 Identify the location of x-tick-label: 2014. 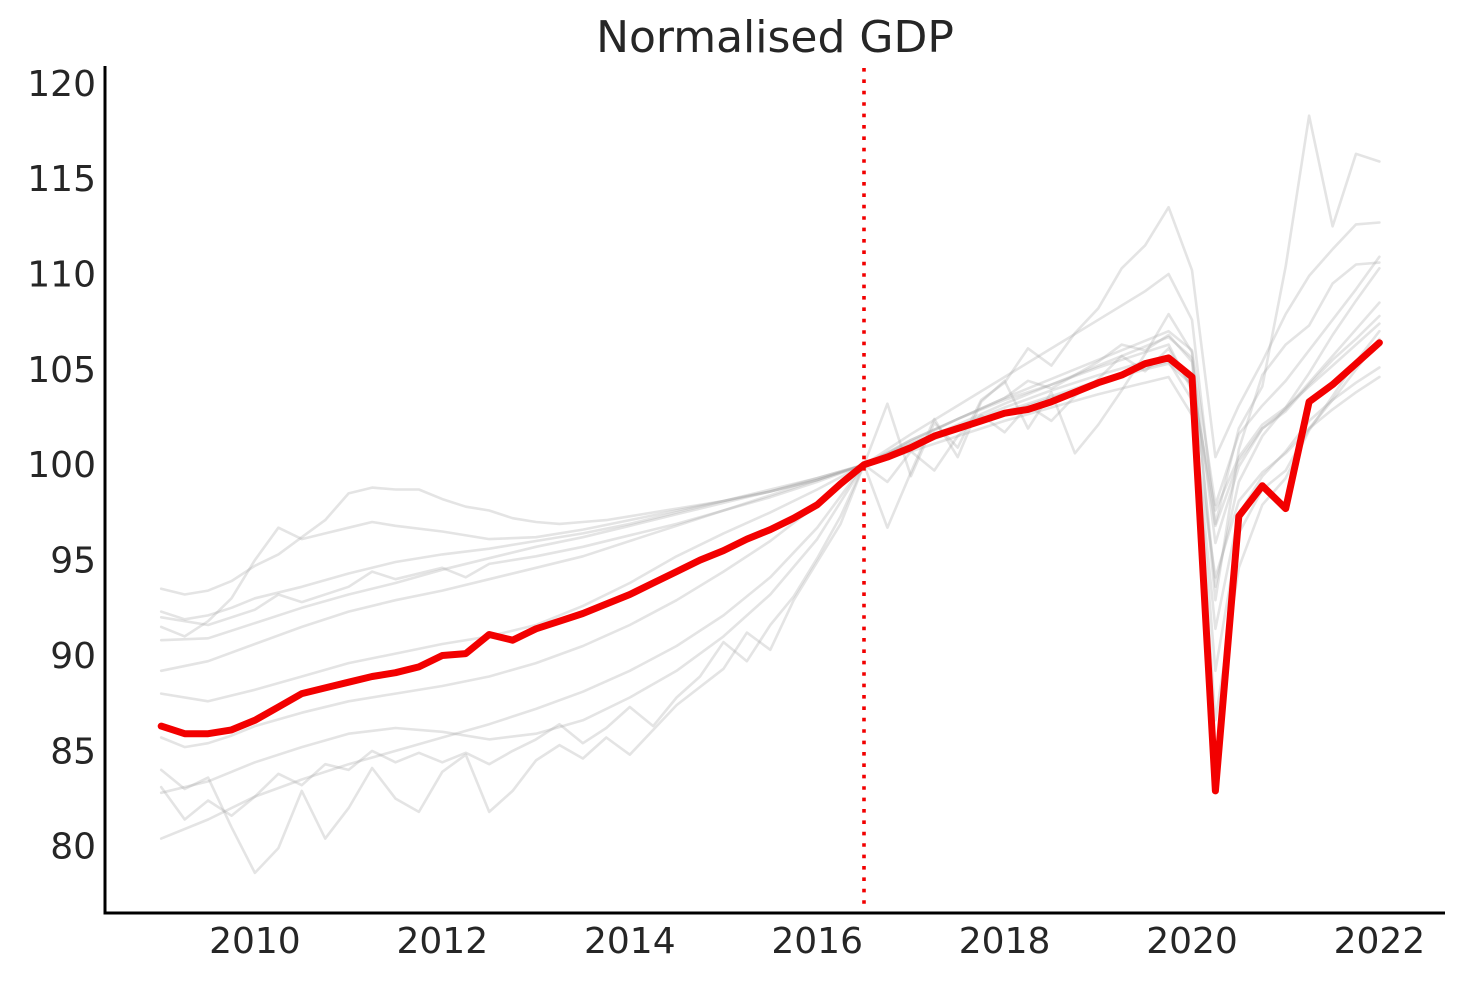
(630, 941).